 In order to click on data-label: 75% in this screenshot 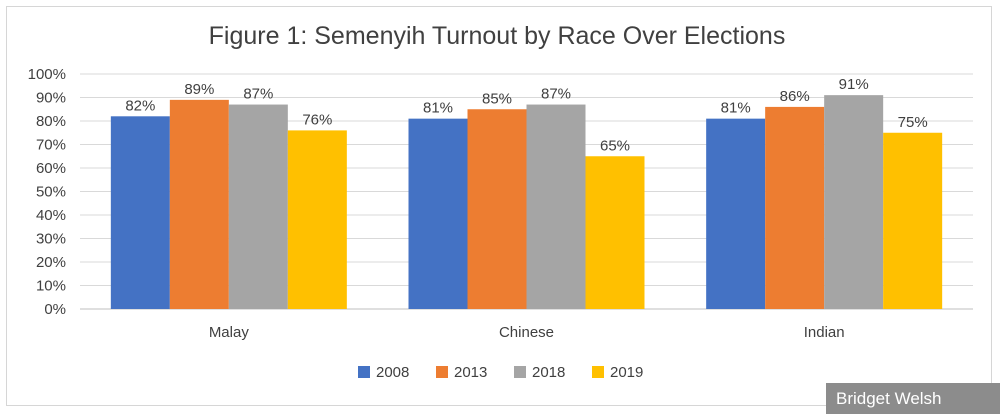, I will do `click(913, 122)`.